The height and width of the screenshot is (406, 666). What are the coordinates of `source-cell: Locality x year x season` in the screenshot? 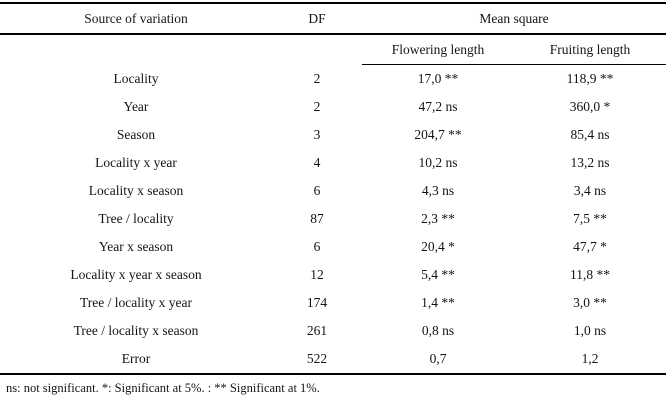 It's located at (136, 274).